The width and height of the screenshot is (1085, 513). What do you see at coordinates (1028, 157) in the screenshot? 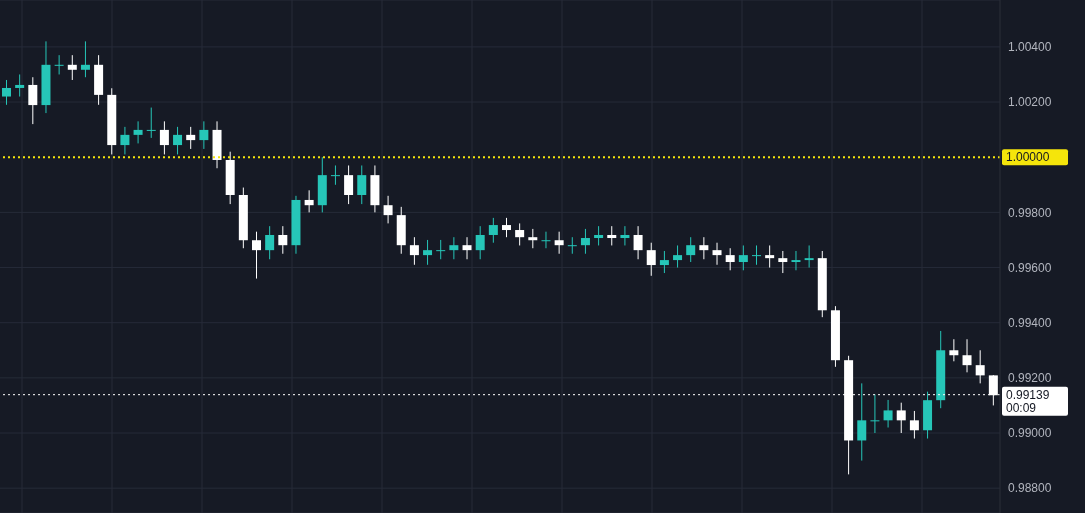
I see `ref-line-label: 1.00000` at bounding box center [1028, 157].